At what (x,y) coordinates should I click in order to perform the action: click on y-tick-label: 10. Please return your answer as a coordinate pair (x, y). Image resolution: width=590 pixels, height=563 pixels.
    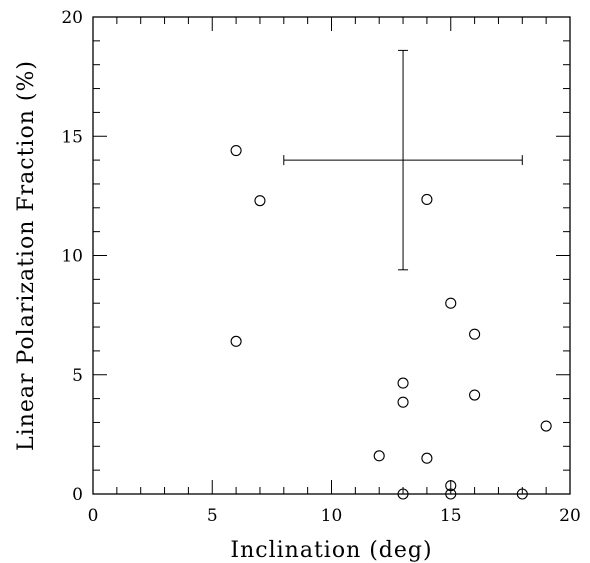
    Looking at the image, I should click on (72, 257).